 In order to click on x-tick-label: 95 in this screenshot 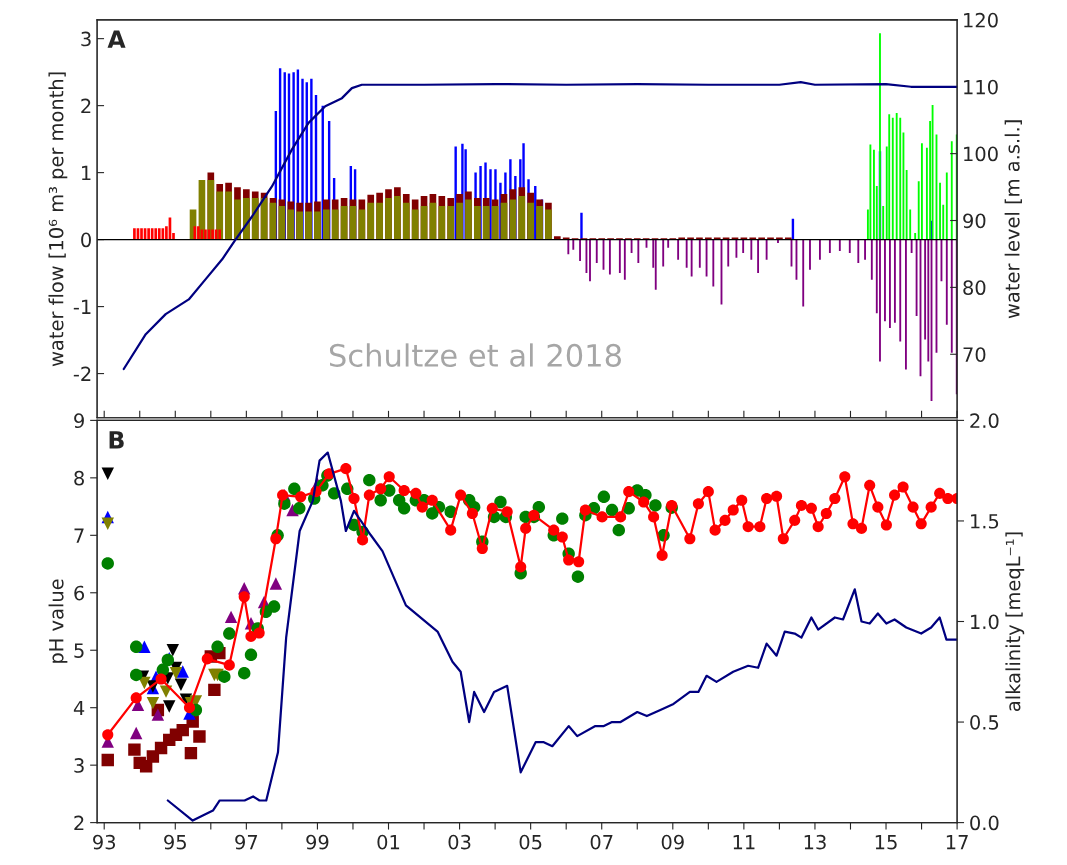, I will do `click(175, 842)`.